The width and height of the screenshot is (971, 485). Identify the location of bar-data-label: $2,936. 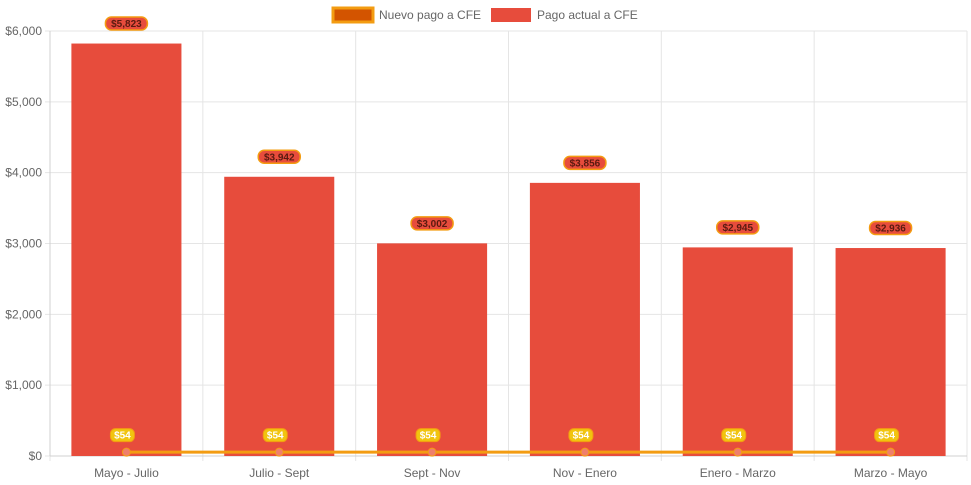
(890, 229).